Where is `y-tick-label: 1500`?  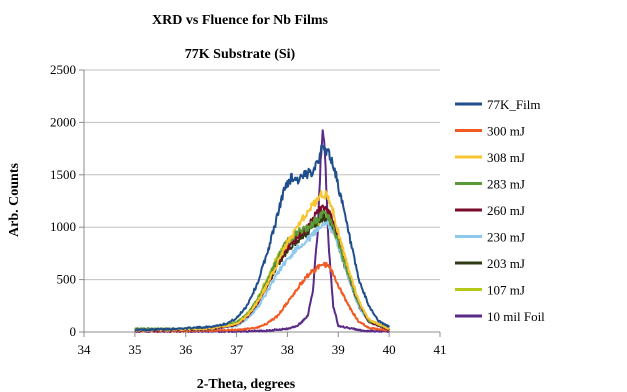 y-tick-label: 1500 is located at coordinates (63, 174).